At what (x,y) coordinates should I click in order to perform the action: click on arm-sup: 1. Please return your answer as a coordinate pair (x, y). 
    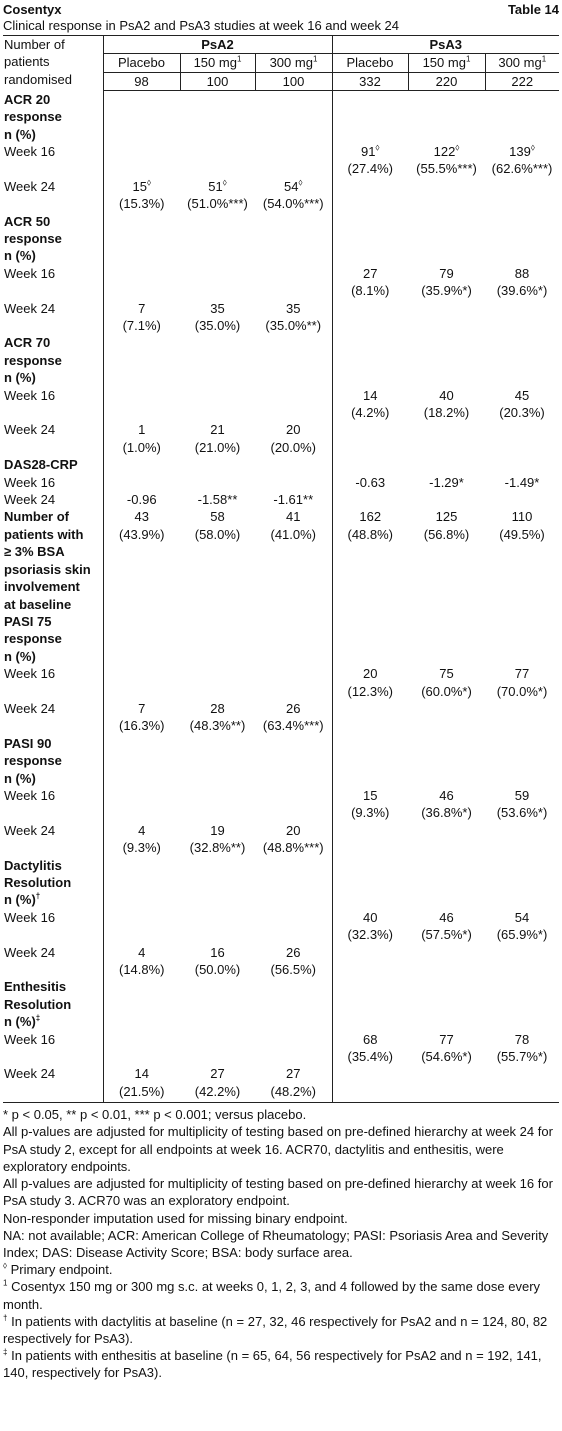
    Looking at the image, I should click on (468, 60).